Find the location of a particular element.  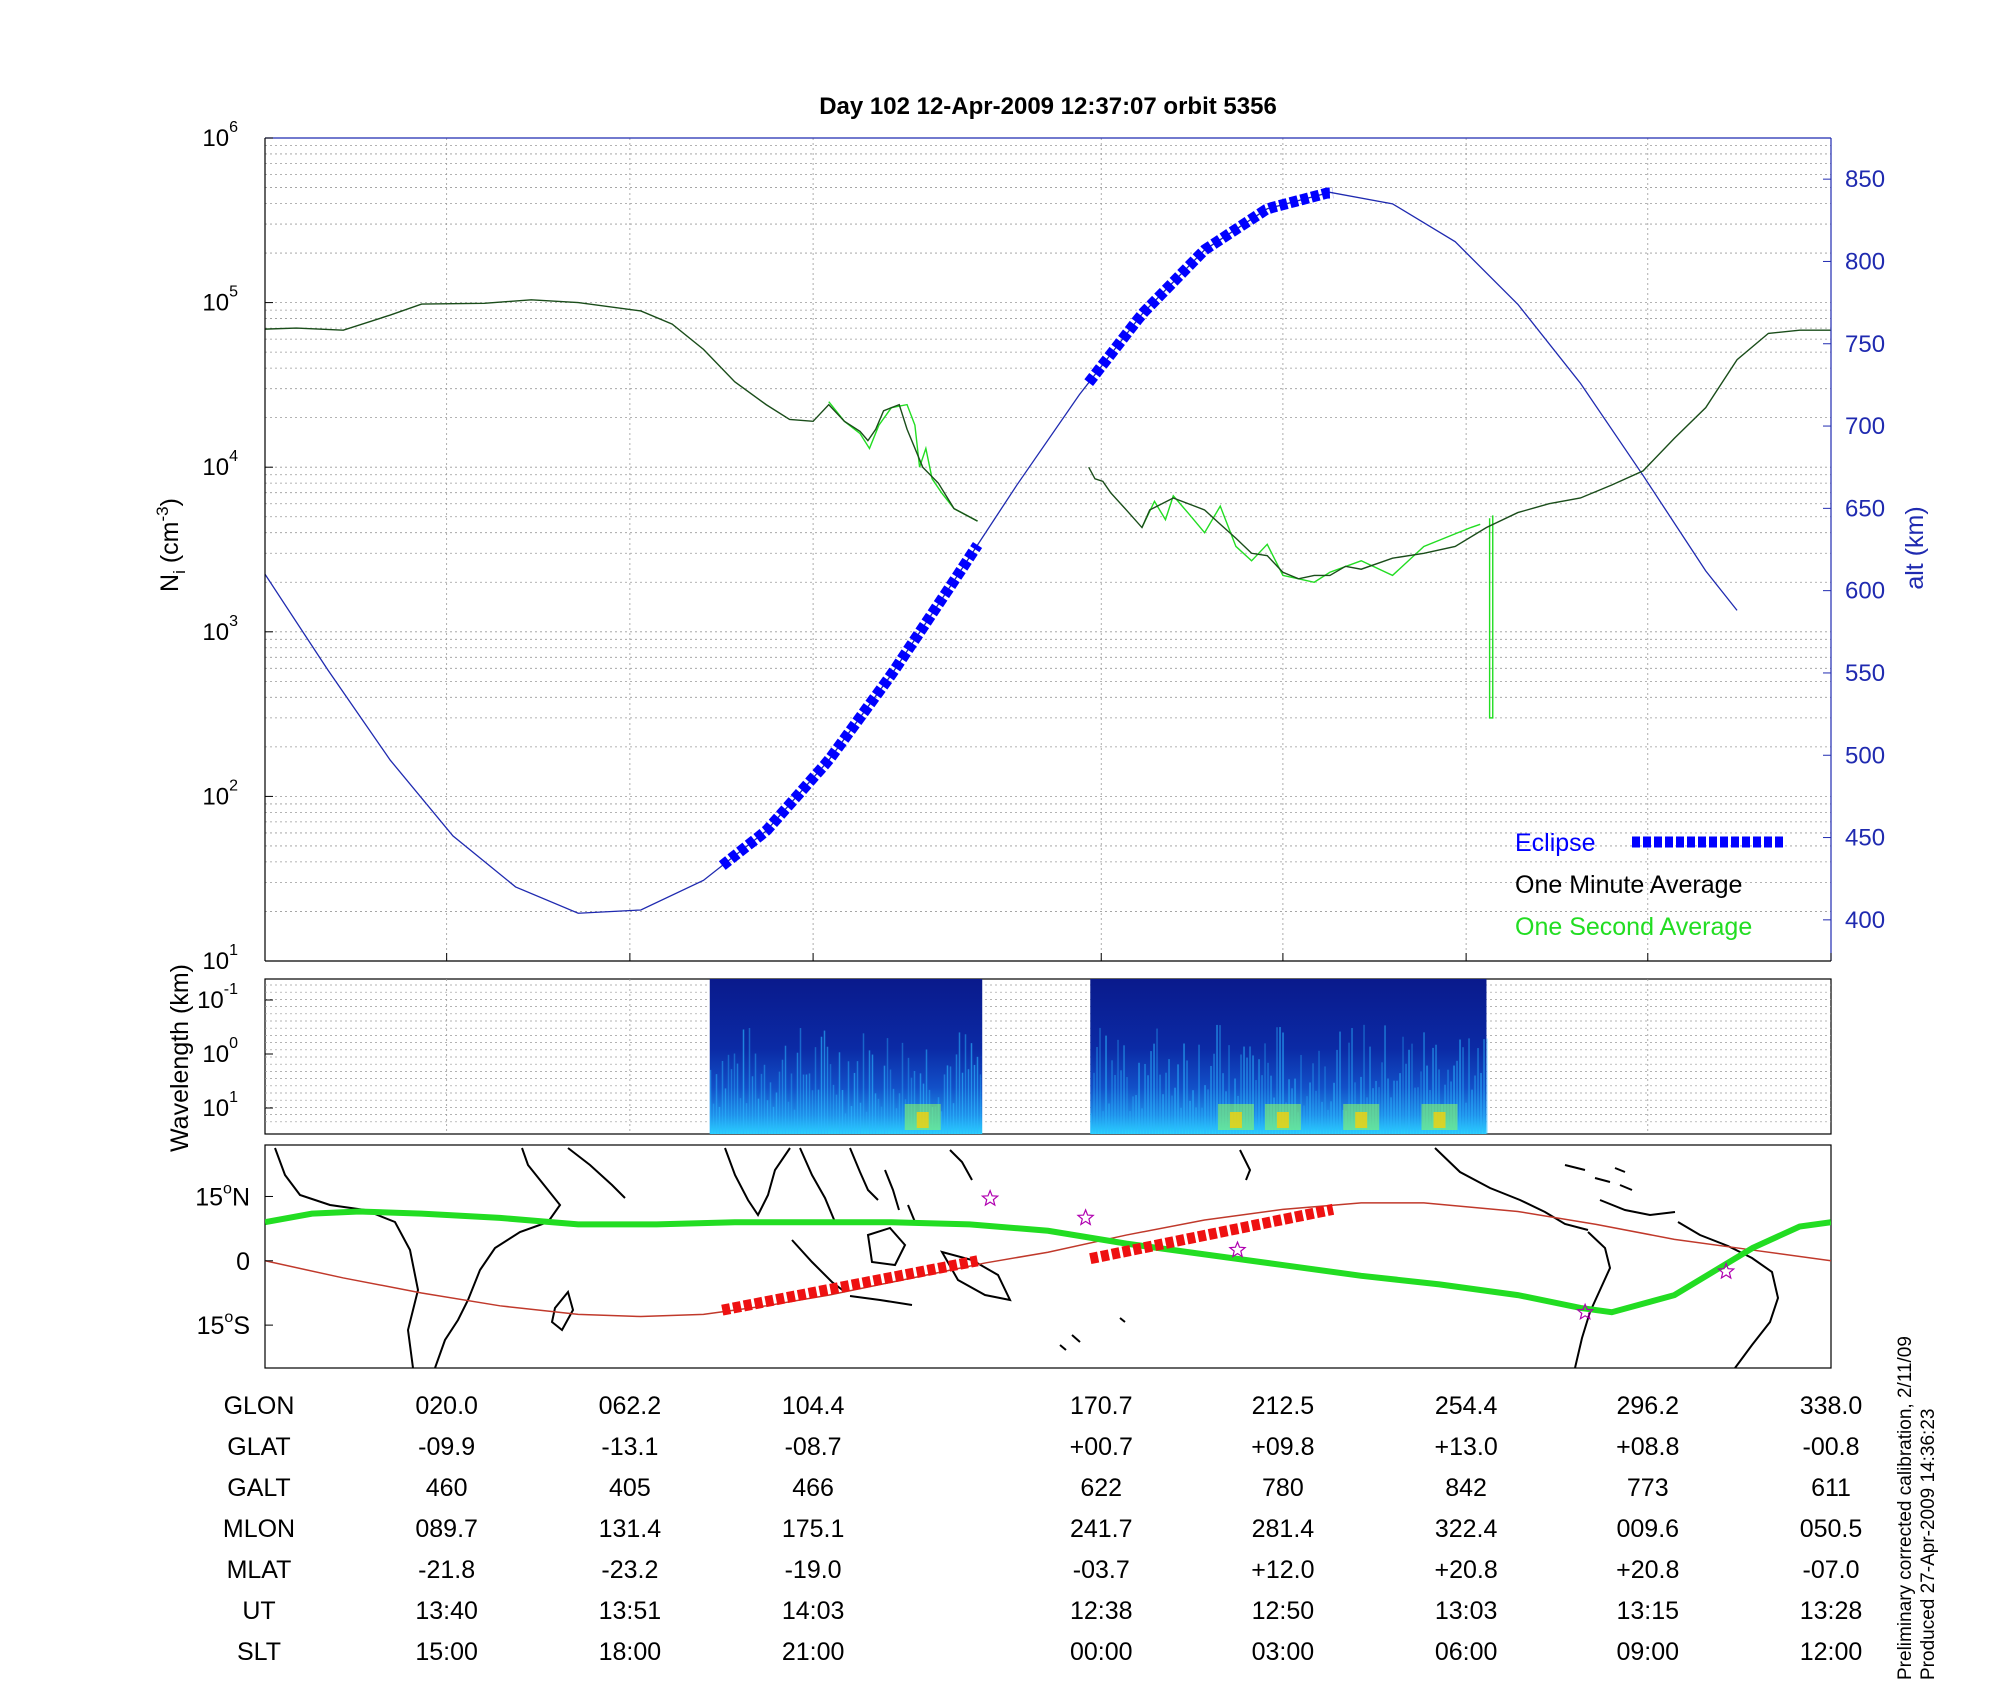

alt-tick-label: 500 is located at coordinates (1865, 755).